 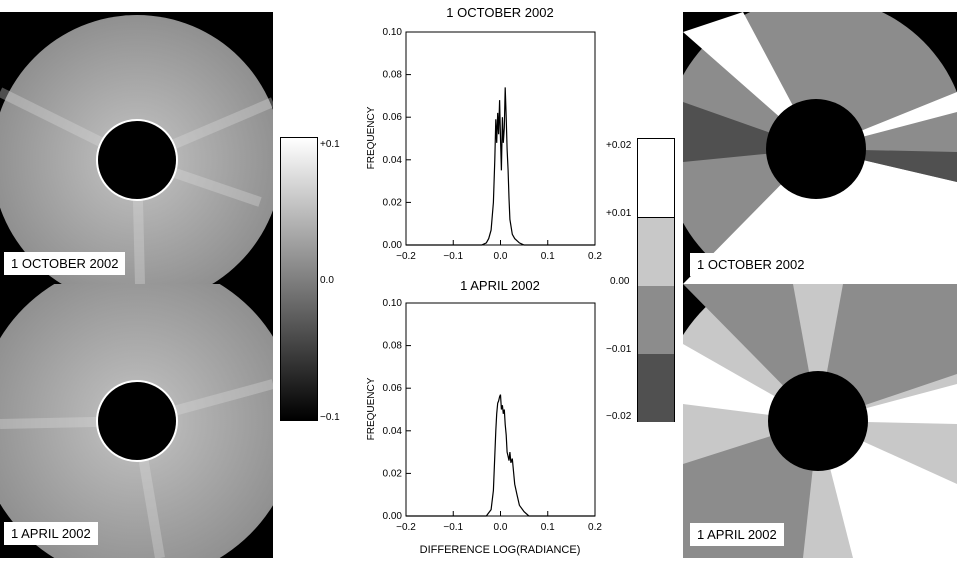 I want to click on colorbar-right, so click(x=656, y=280).